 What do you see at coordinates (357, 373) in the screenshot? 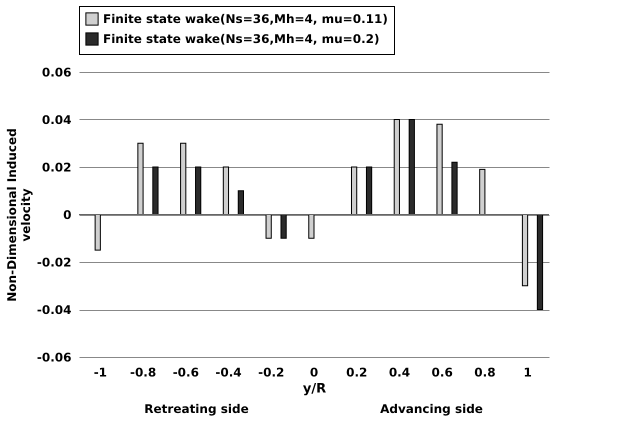
I see `x-tick-label: 0.2` at bounding box center [357, 373].